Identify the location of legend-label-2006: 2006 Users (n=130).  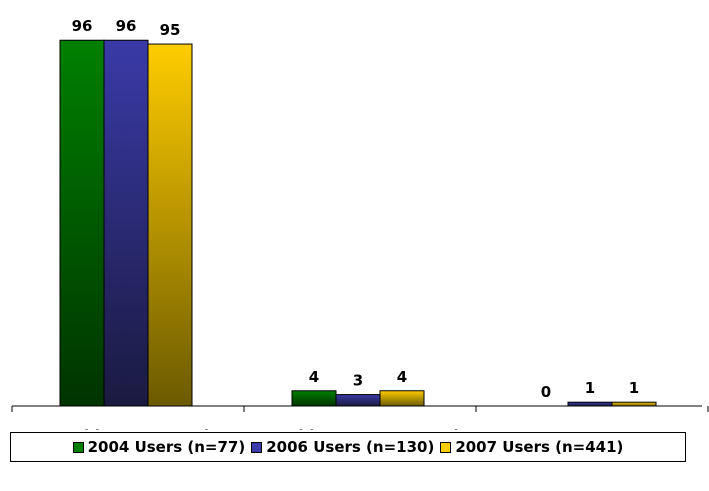
(350, 447).